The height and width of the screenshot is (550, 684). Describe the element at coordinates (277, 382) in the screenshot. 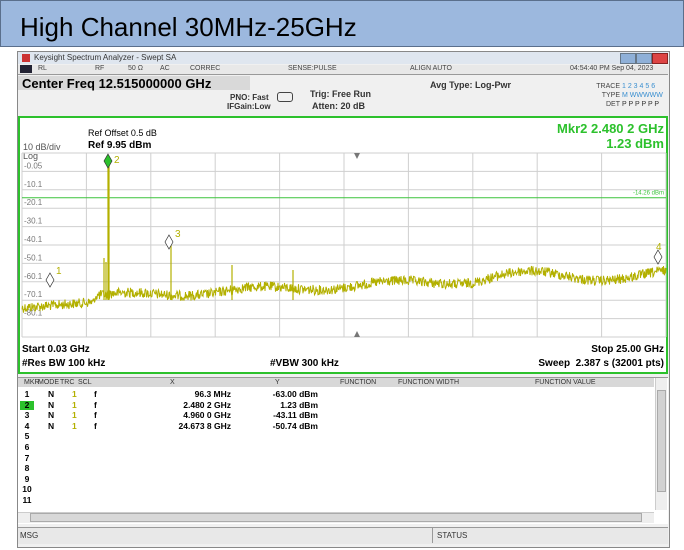

I see `column-header: Y` at that location.